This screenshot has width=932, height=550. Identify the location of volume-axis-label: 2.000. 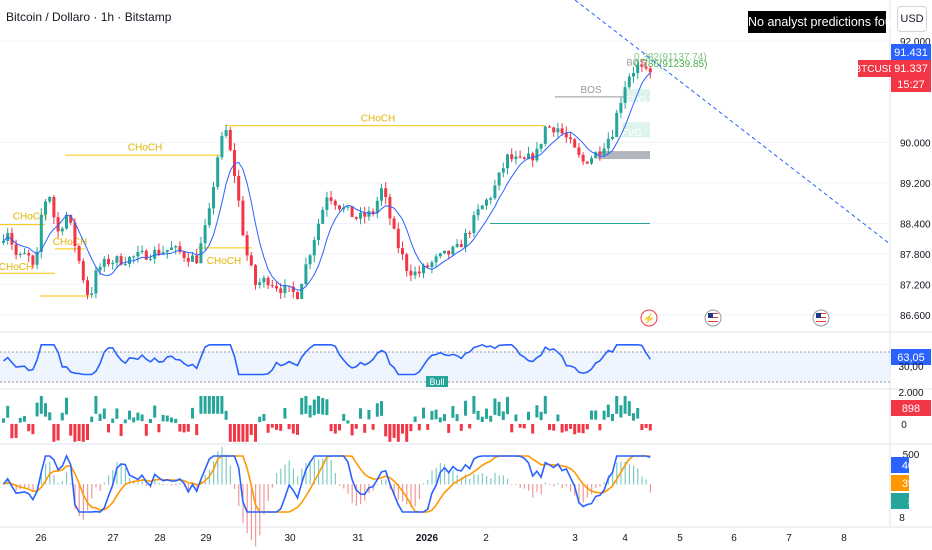
(910, 393).